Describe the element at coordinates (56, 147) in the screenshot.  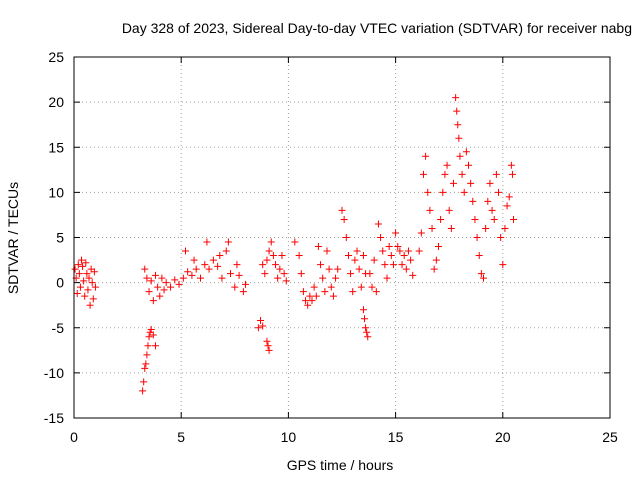
I see `y-tick-label: 15` at that location.